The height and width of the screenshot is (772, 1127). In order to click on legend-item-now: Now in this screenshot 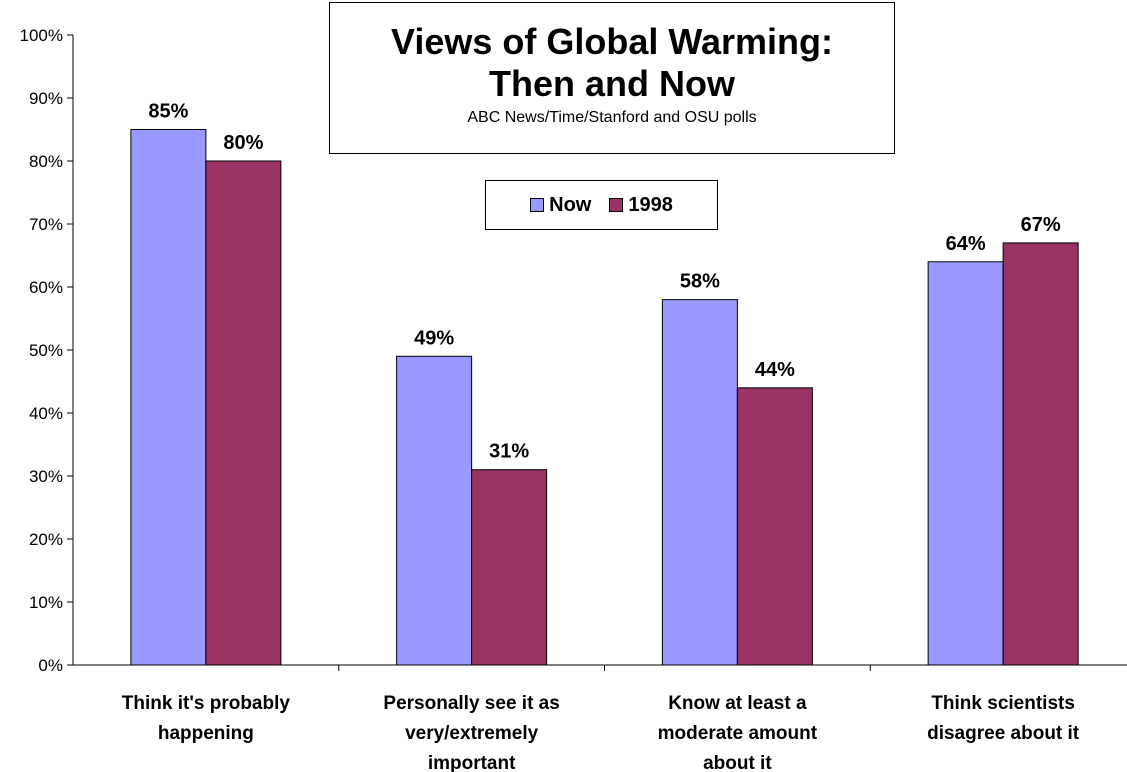, I will do `click(560, 205)`.